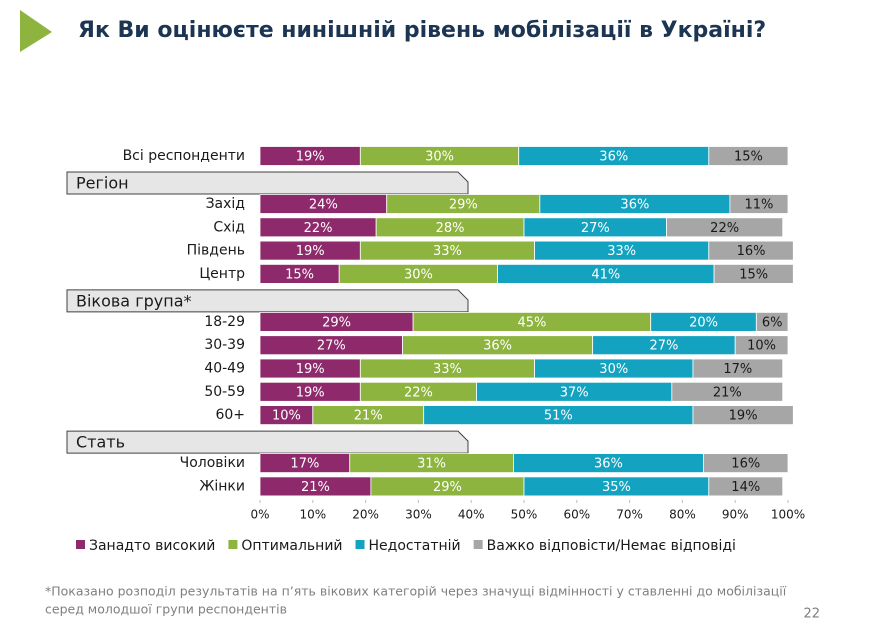 Image resolution: width=881 pixels, height=631 pixels. What do you see at coordinates (102, 183) in the screenshot?
I see `section-title: Регіон` at bounding box center [102, 183].